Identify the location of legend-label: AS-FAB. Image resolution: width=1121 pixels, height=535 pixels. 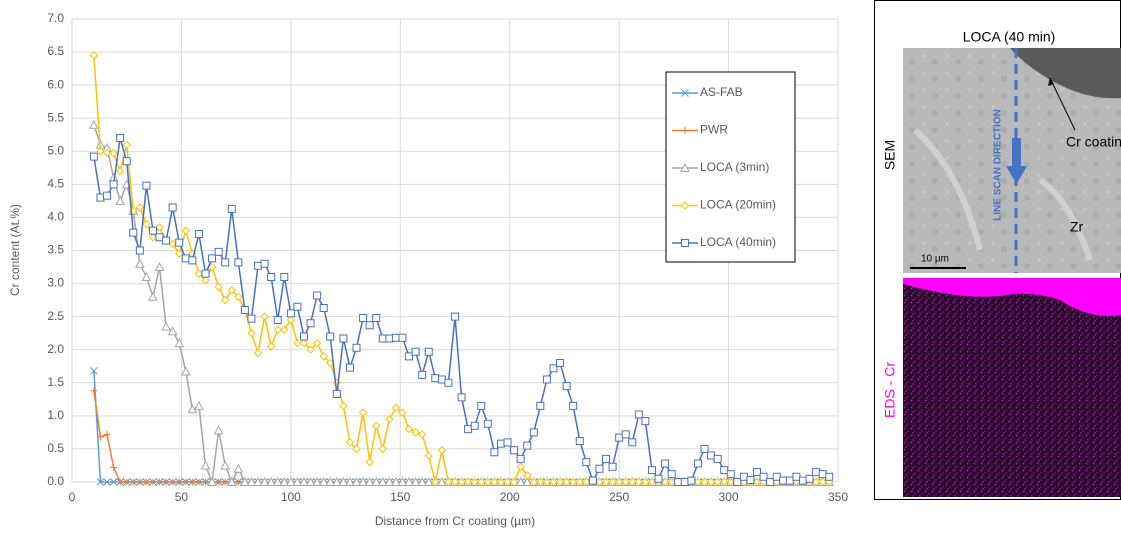
(721, 92).